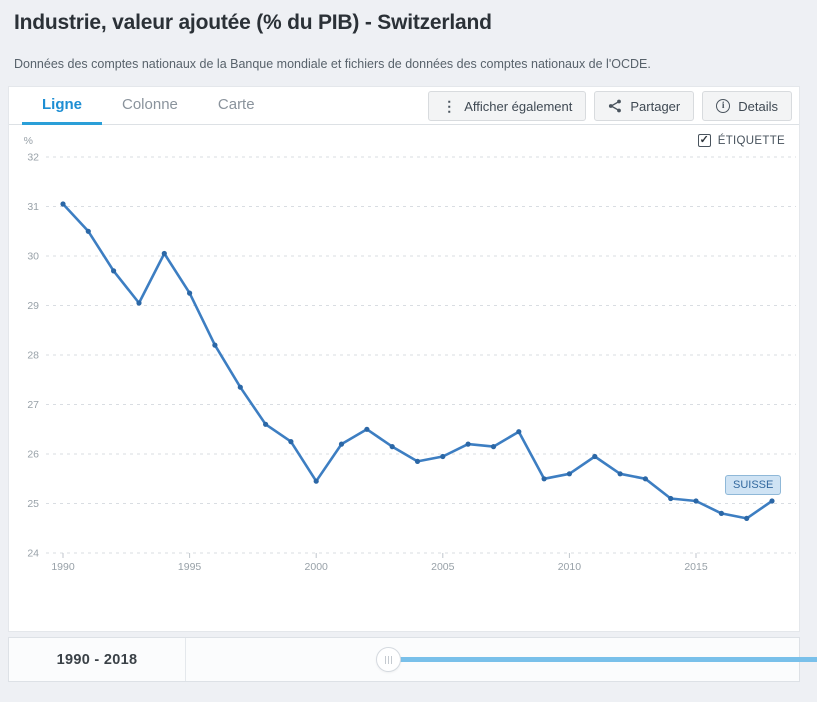 The height and width of the screenshot is (702, 817). What do you see at coordinates (33, 158) in the screenshot?
I see `svg-text: 32` at bounding box center [33, 158].